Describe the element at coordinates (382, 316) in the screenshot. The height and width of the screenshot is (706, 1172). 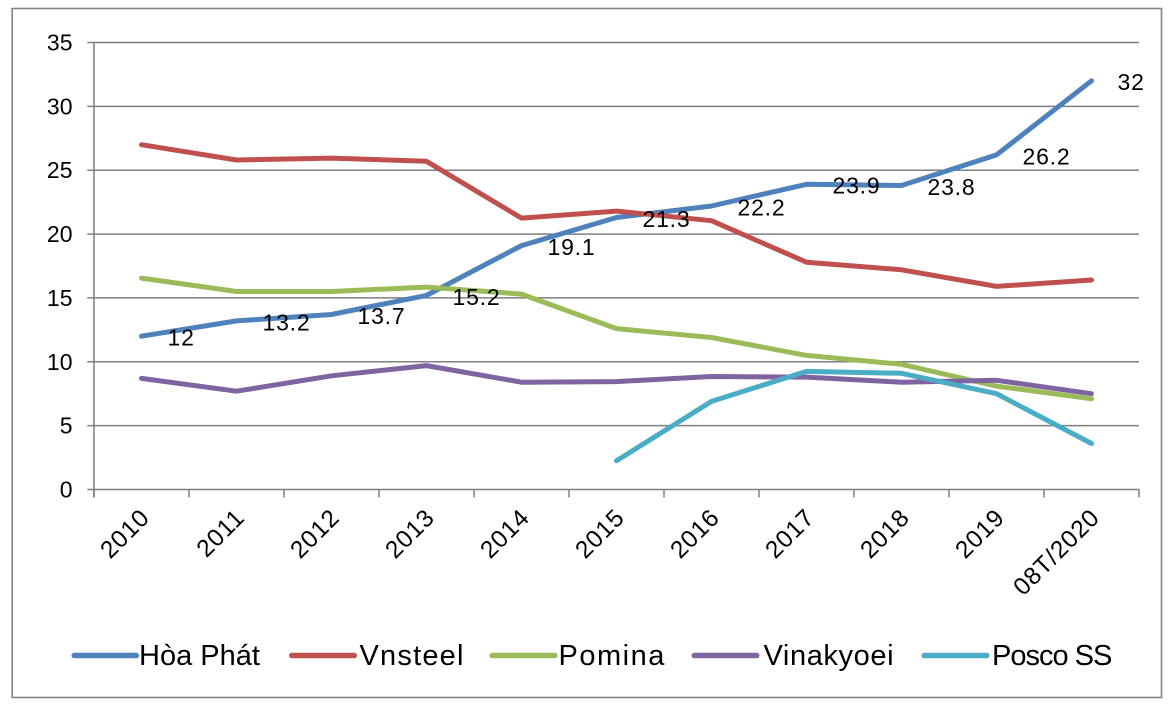
I see `svg-text: 13.7` at that location.